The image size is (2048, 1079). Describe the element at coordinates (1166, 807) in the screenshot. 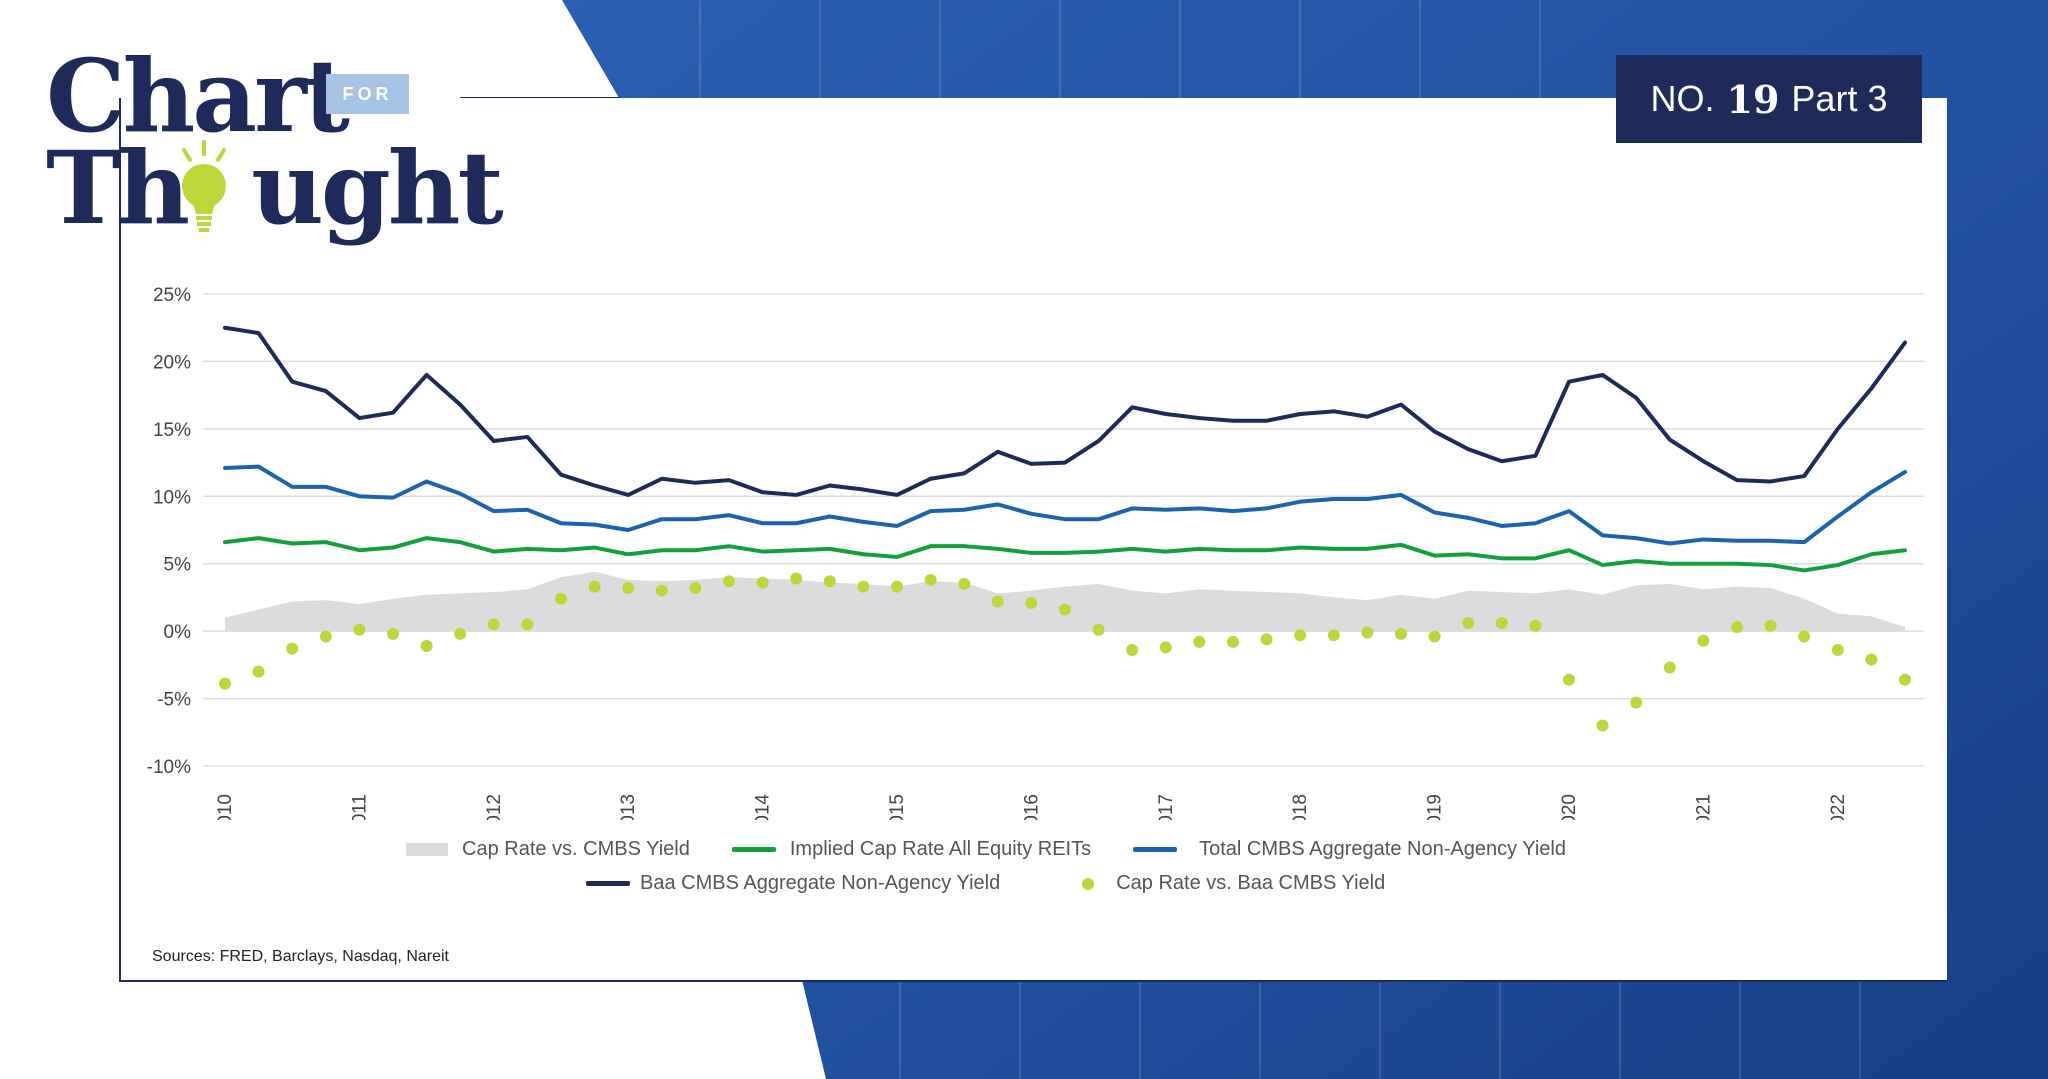

I see `x-tick-label: 2017` at that location.